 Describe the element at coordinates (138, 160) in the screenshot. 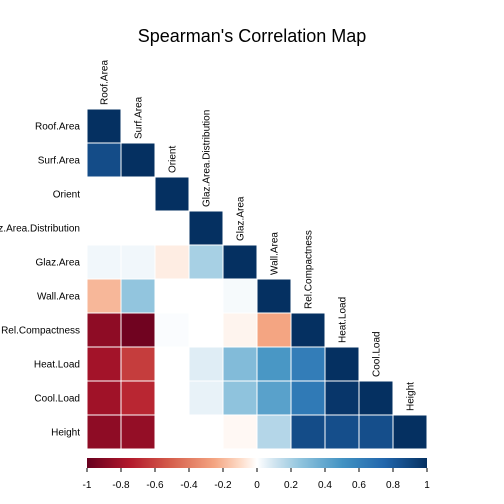

I see `cell-surf-area-surf-area` at that location.